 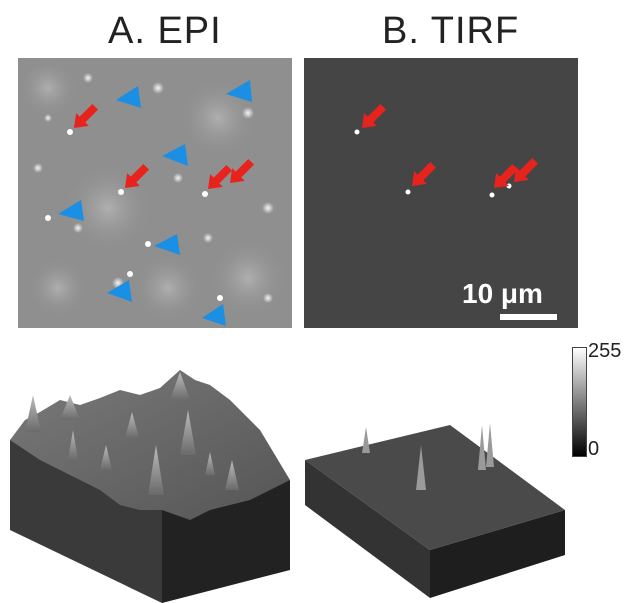 What do you see at coordinates (435, 510) in the screenshot?
I see `tirf-surface-plot` at bounding box center [435, 510].